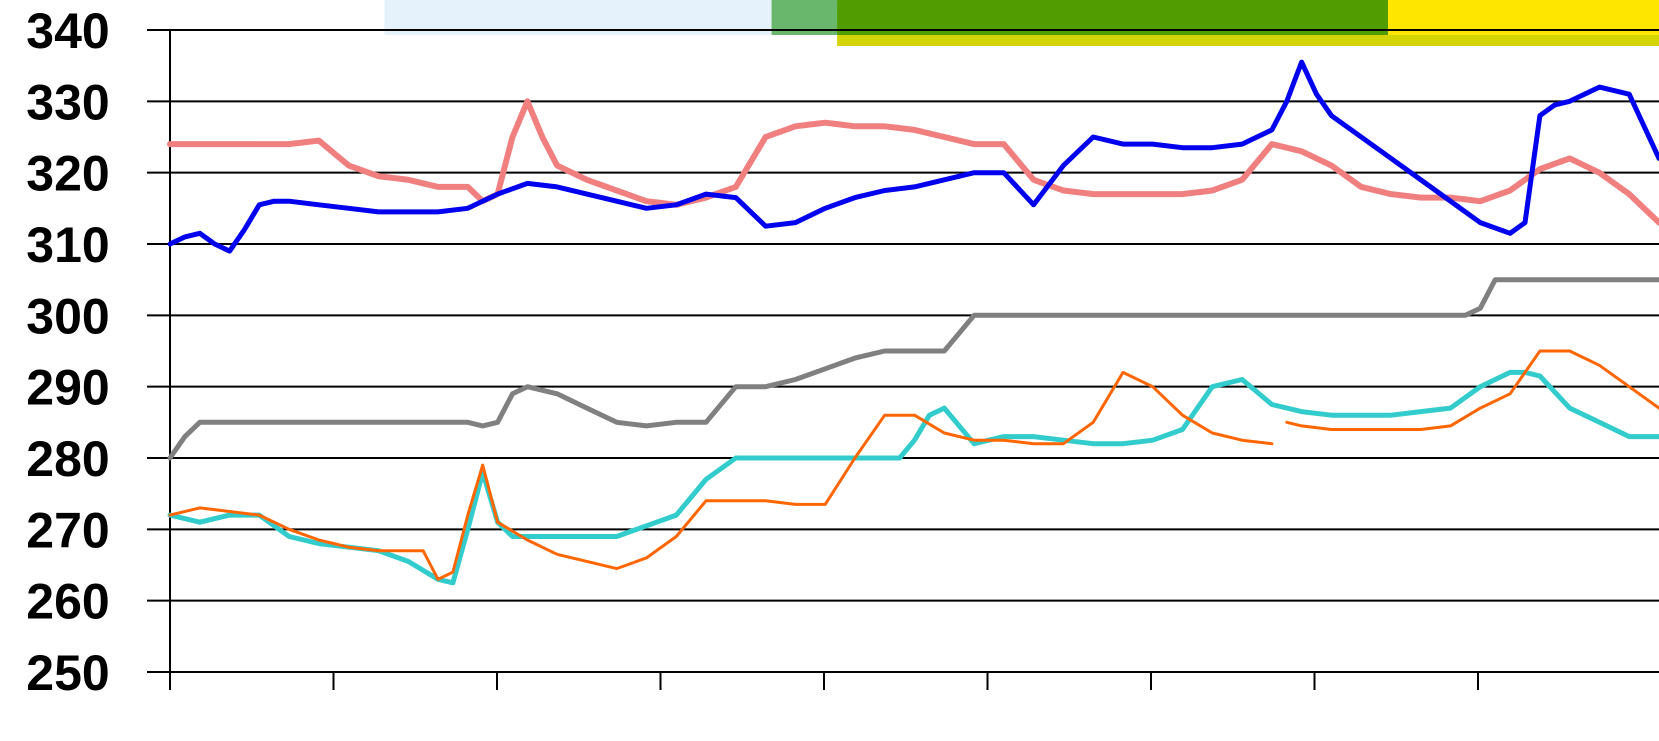 Image resolution: width=1659 pixels, height=741 pixels. I want to click on y-tick-label-260: 260, so click(67, 602).